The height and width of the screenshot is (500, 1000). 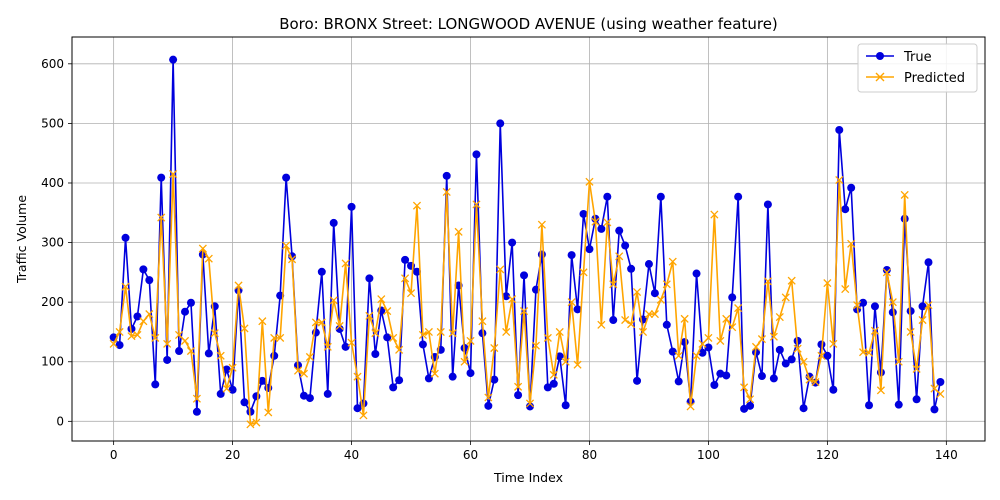 What do you see at coordinates (917, 68) in the screenshot?
I see `legend: True Predicted` at bounding box center [917, 68].